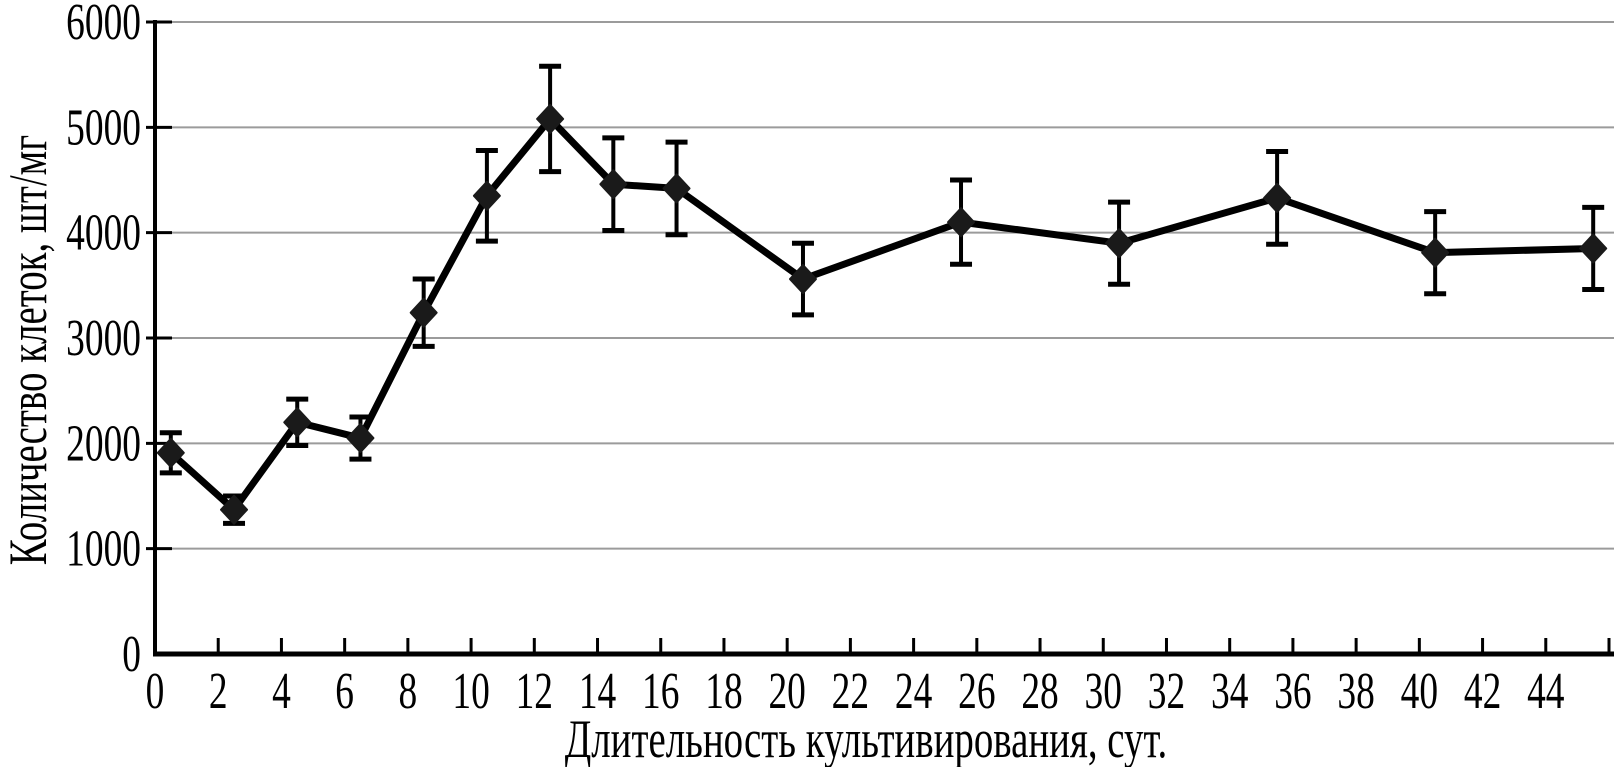 The width and height of the screenshot is (1614, 767). I want to click on x-tick-label: 18, so click(723, 690).